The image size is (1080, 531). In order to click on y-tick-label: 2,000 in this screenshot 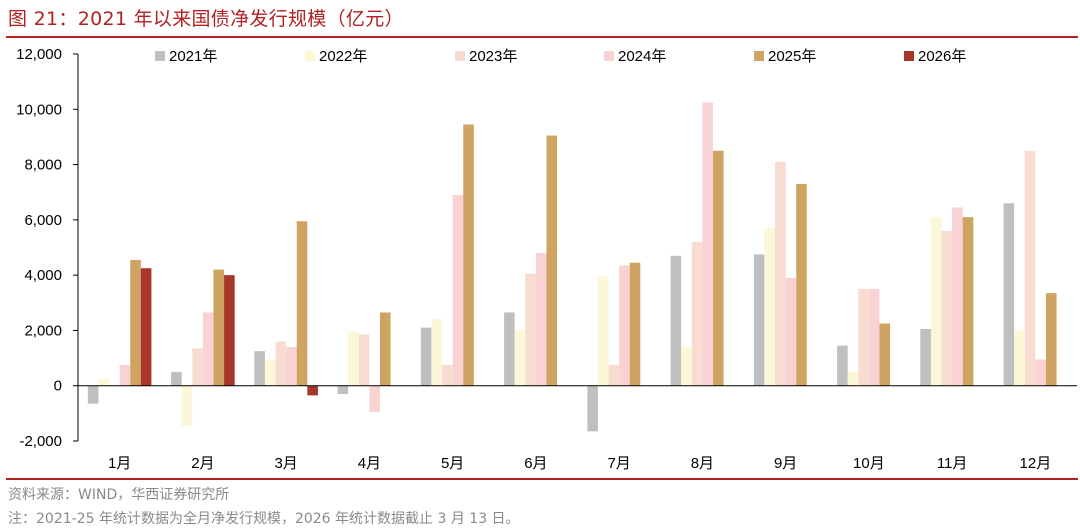, I will do `click(43, 330)`.